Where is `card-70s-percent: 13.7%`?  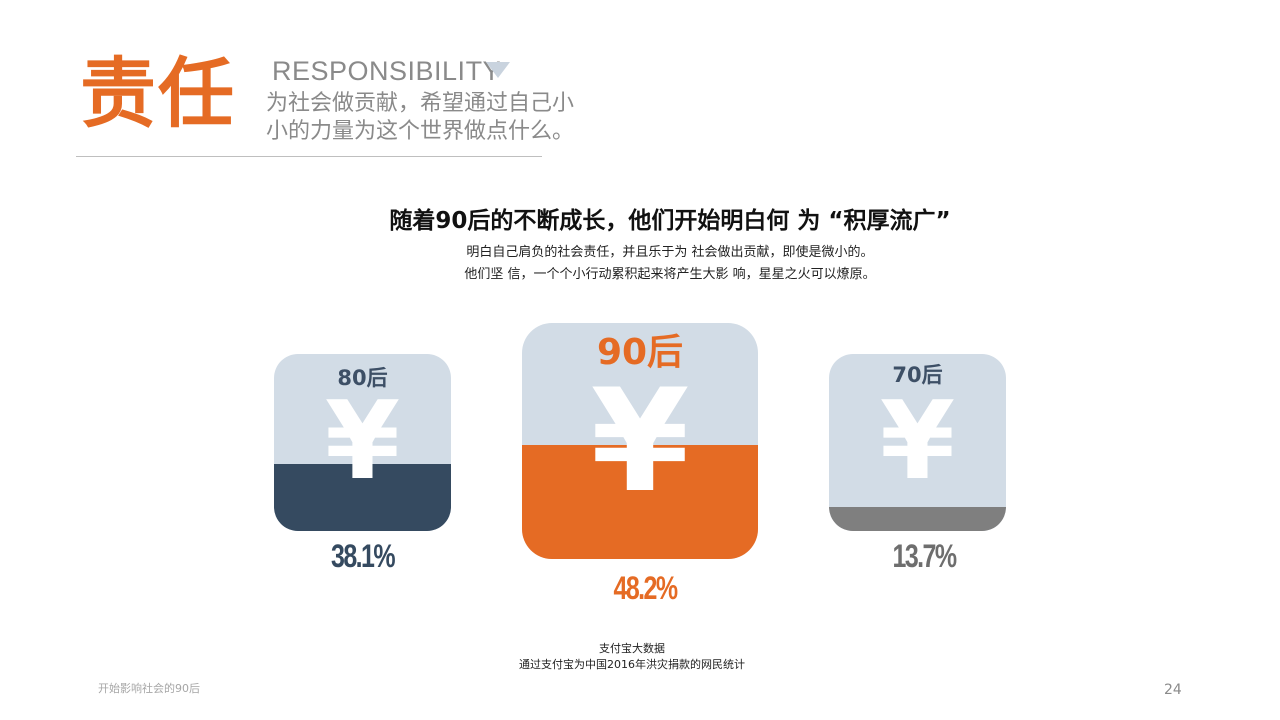 card-70s-percent: 13.7% is located at coordinates (925, 556).